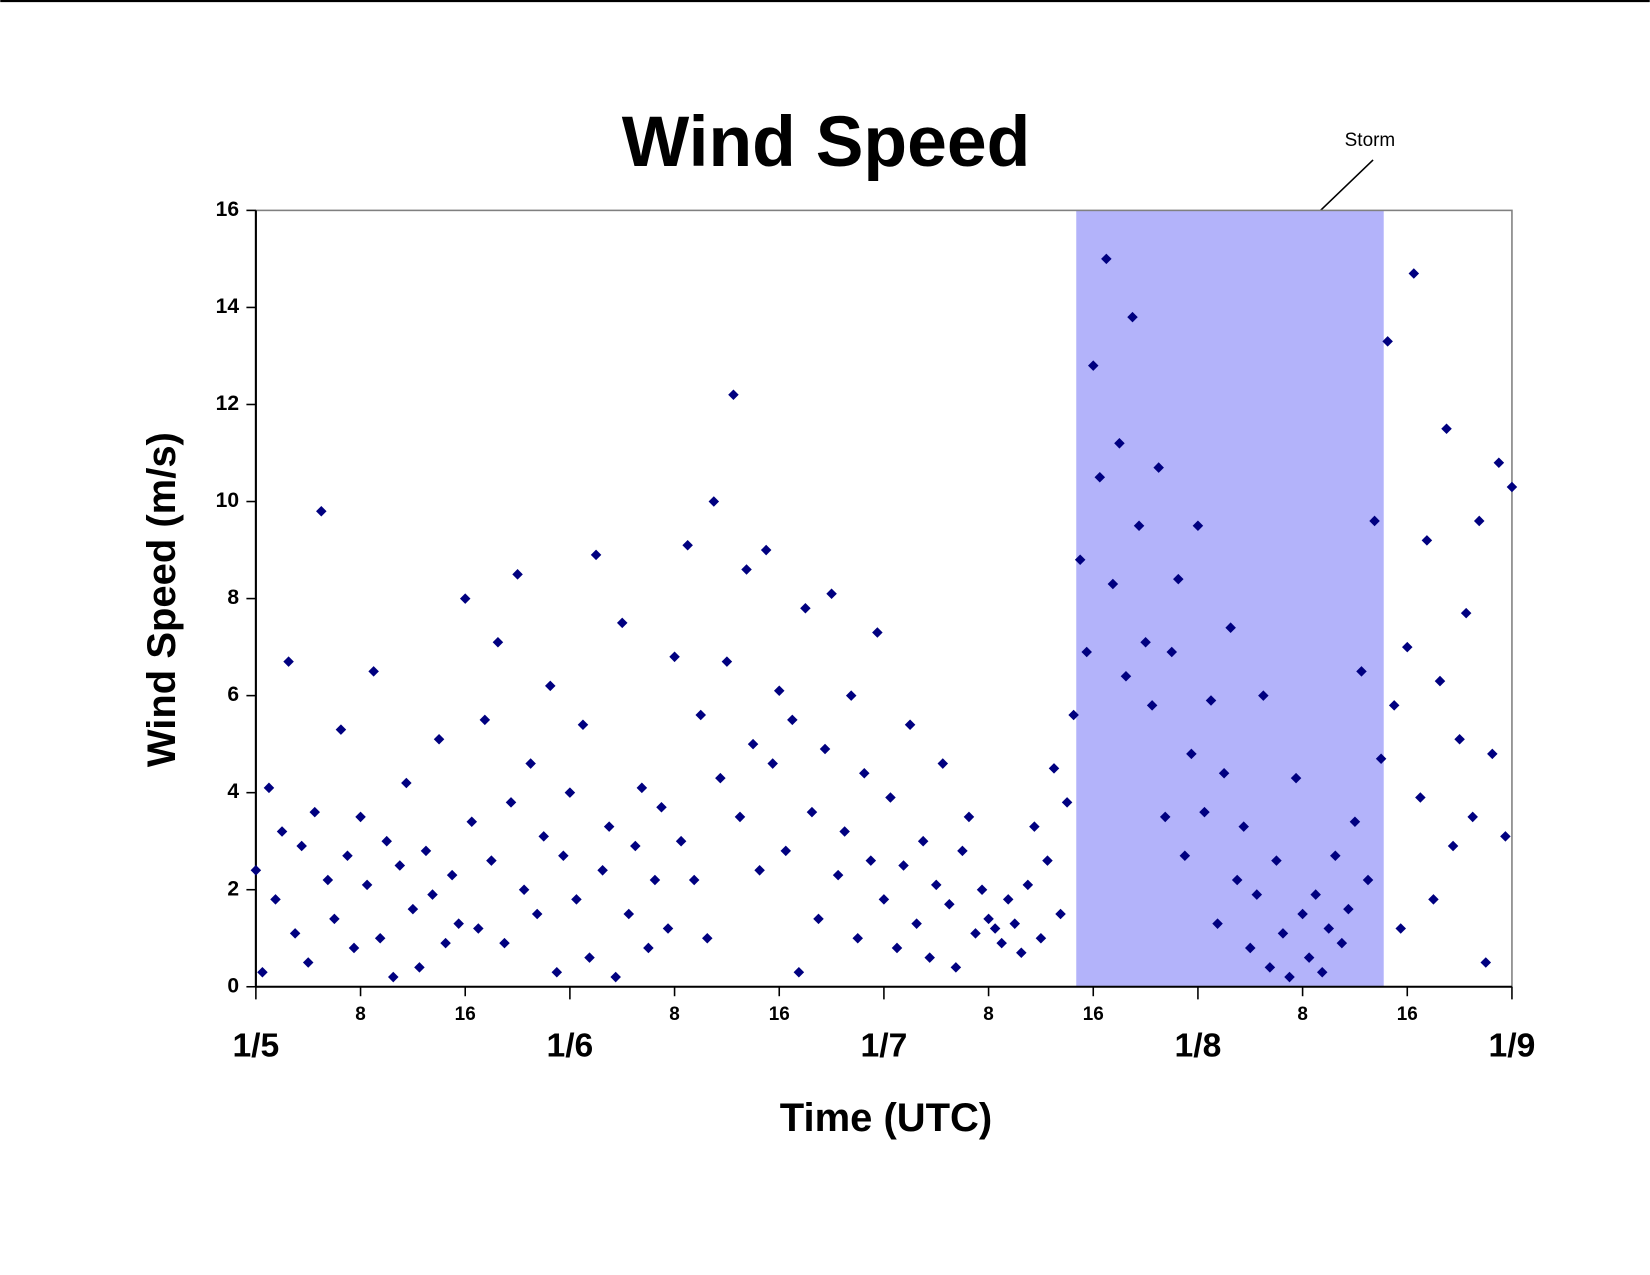 Image resolution: width=1650 pixels, height=1275 pixels. Describe the element at coordinates (255, 1046) in the screenshot. I see `x-day-label: 1/5` at that location.